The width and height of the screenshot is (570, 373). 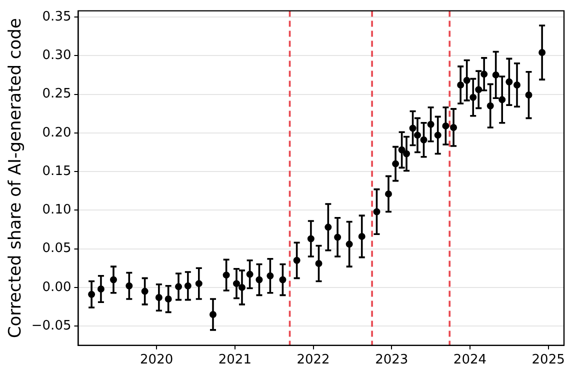 I want to click on y-axis-title: Corrected share of AI-generated code, so click(x=16, y=178).